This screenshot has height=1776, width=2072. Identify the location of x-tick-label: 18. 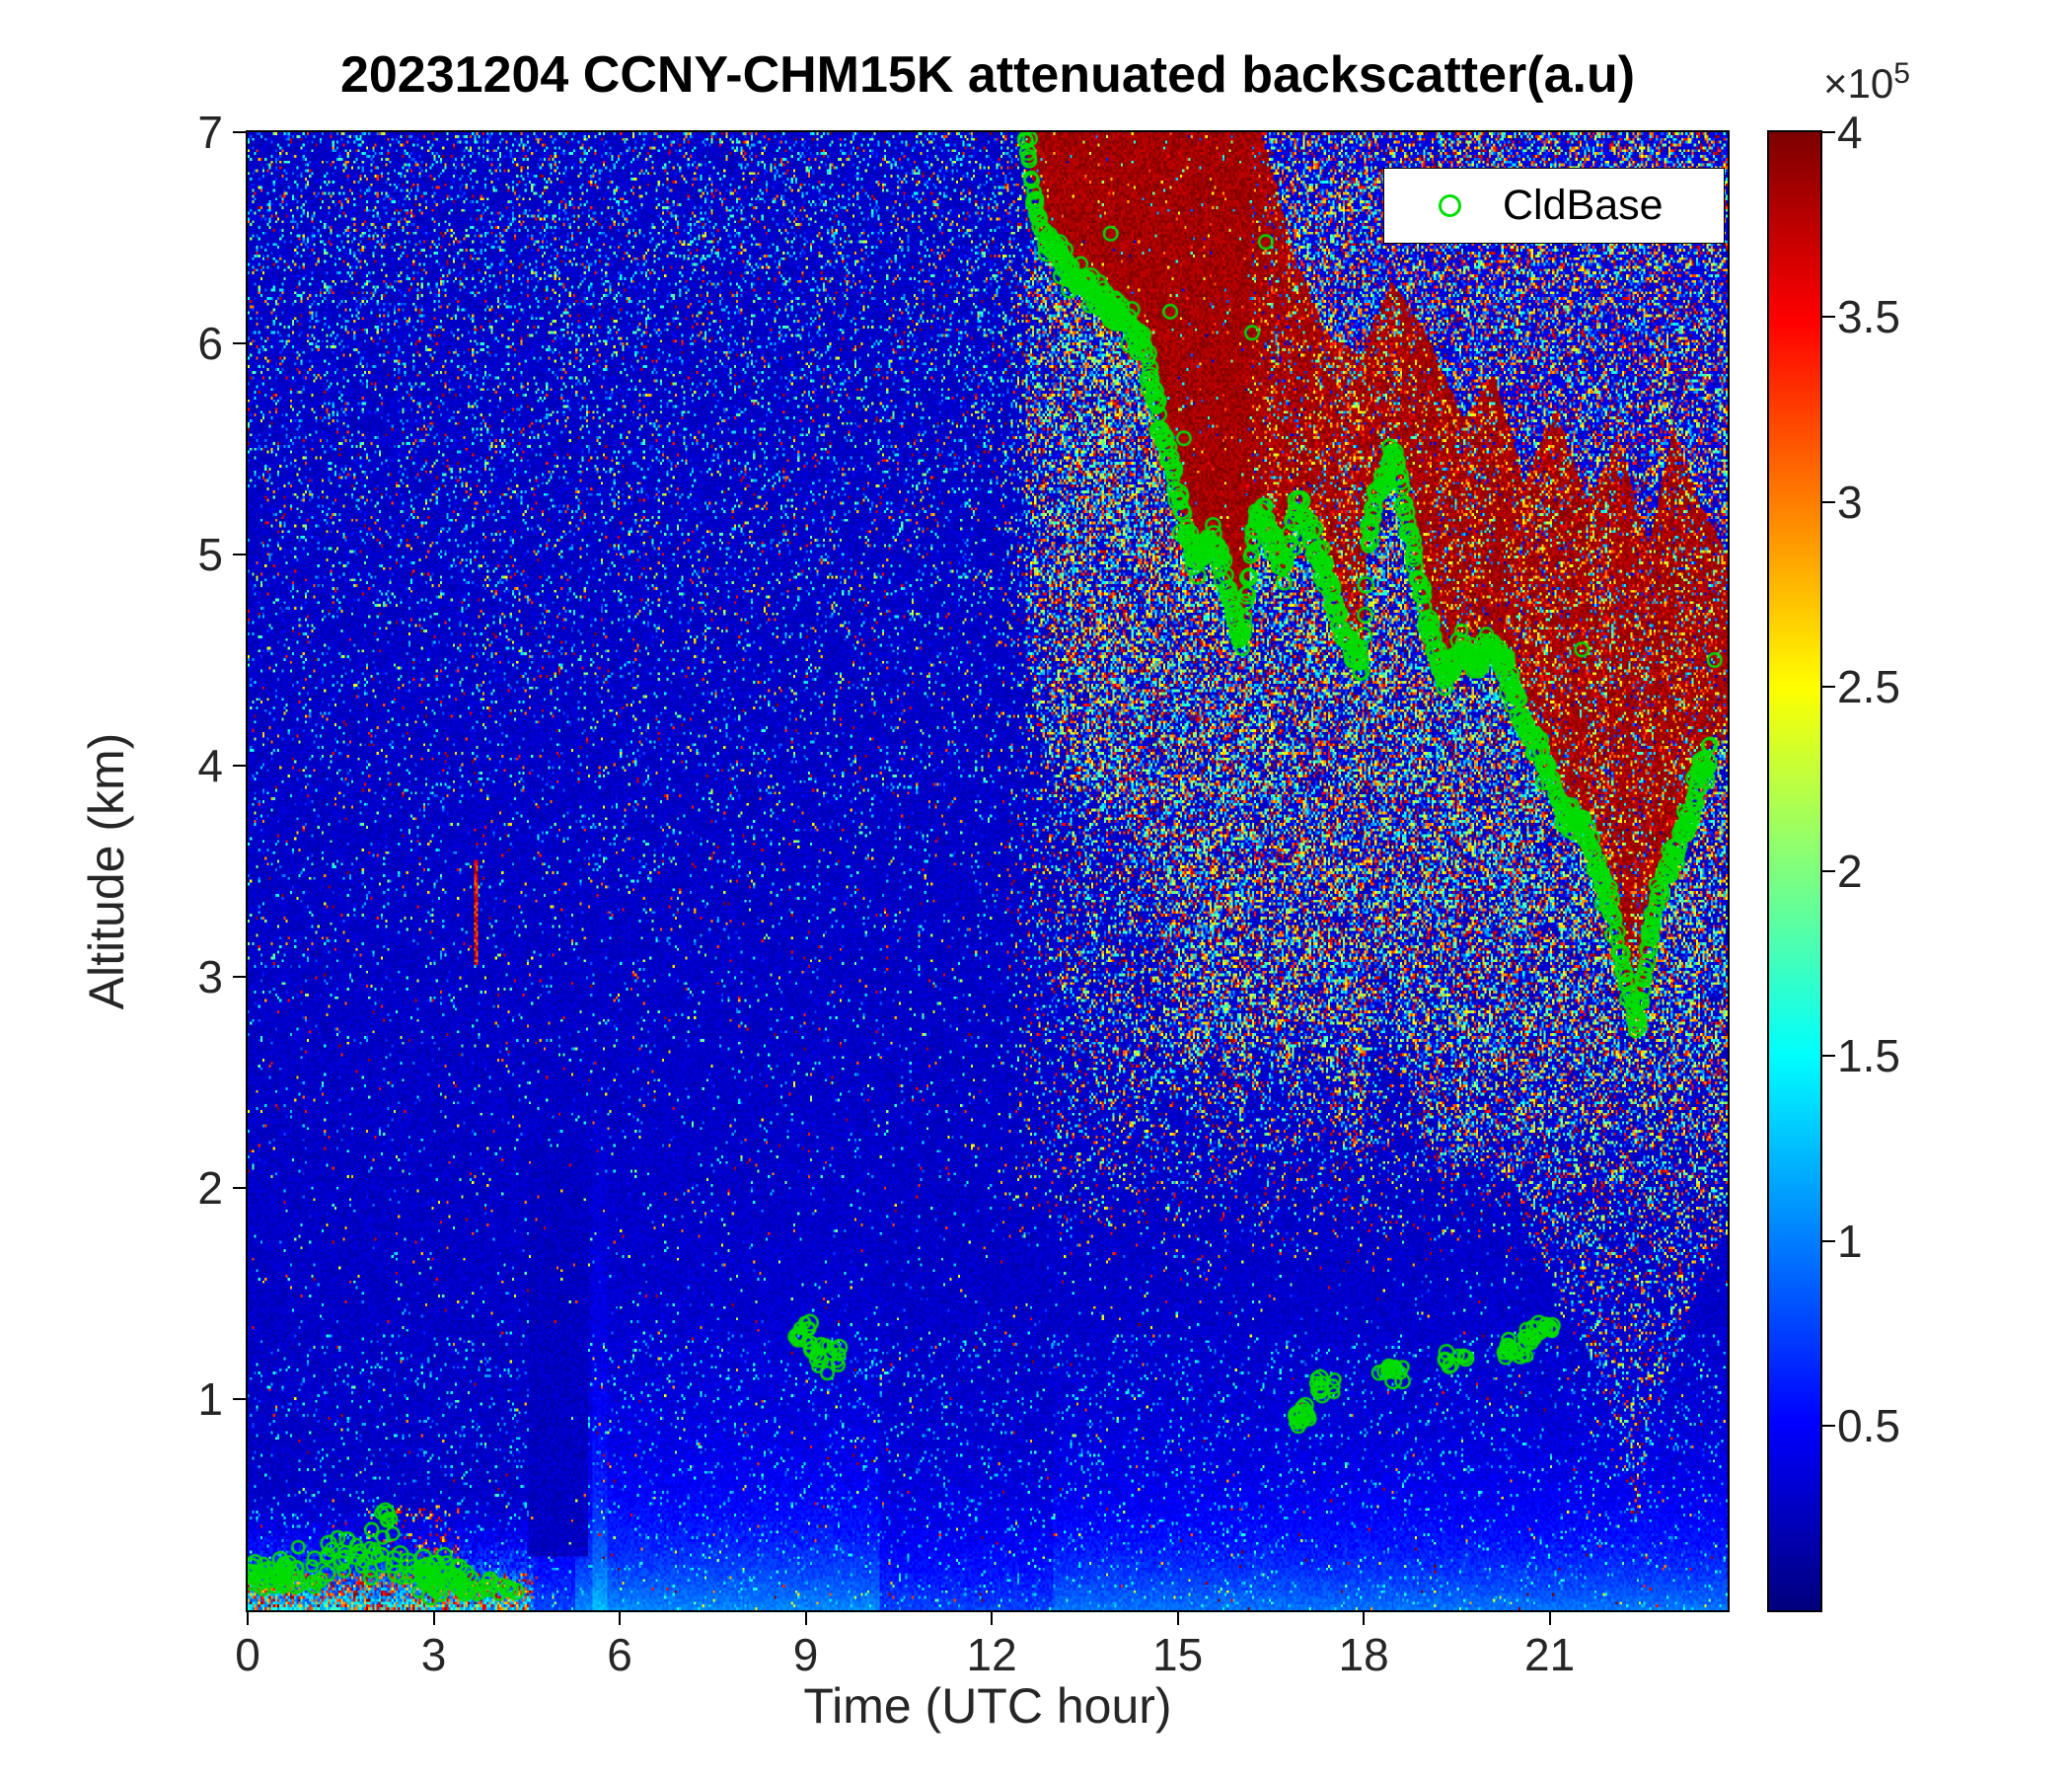
(1364, 1655).